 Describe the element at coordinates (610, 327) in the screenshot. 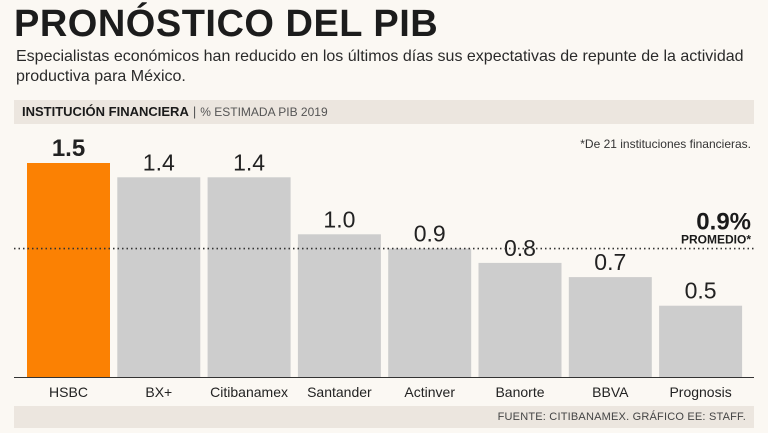

I see `bar-bbva` at that location.